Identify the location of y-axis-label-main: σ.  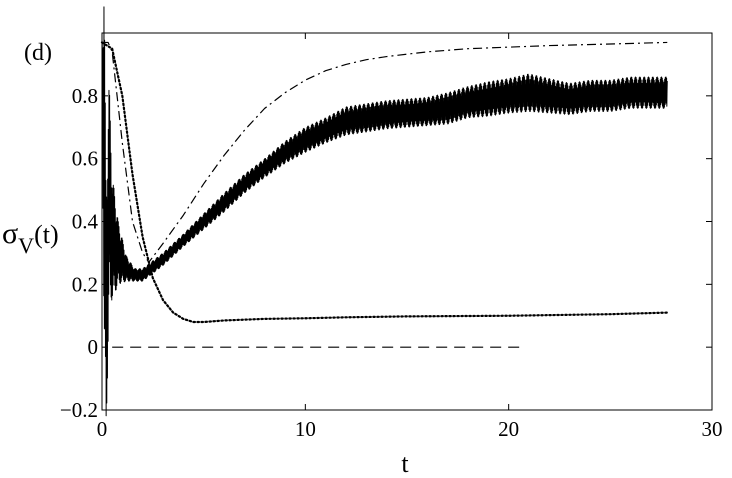
(10, 233).